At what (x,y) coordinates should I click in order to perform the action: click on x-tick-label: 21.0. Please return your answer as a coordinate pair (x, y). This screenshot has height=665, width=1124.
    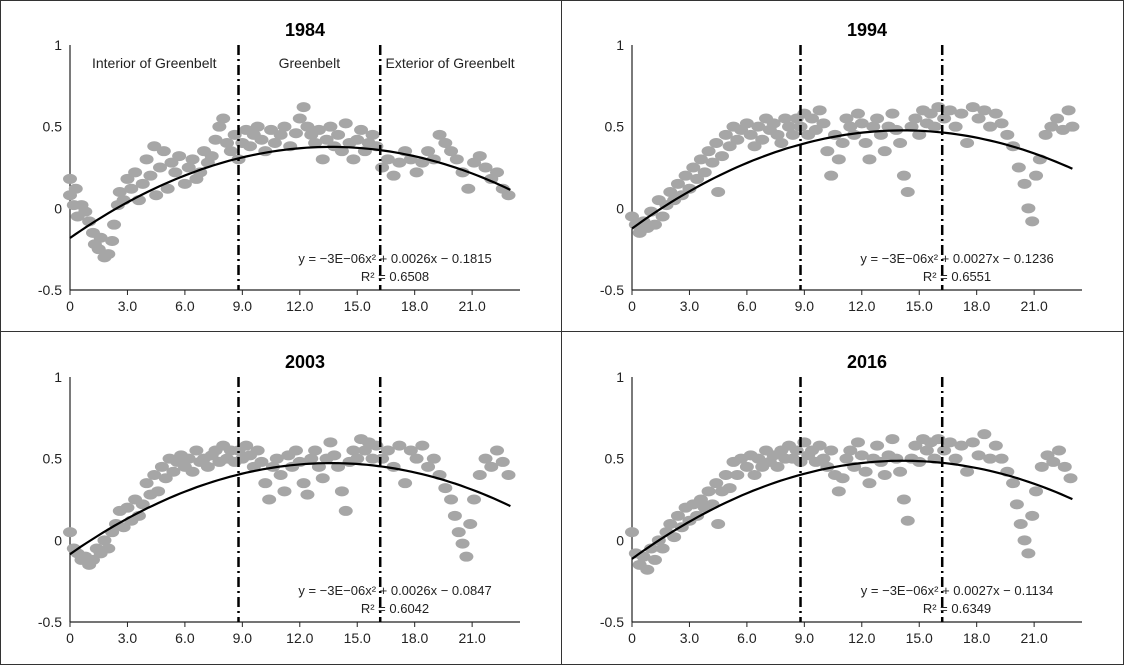
    Looking at the image, I should click on (1034, 638).